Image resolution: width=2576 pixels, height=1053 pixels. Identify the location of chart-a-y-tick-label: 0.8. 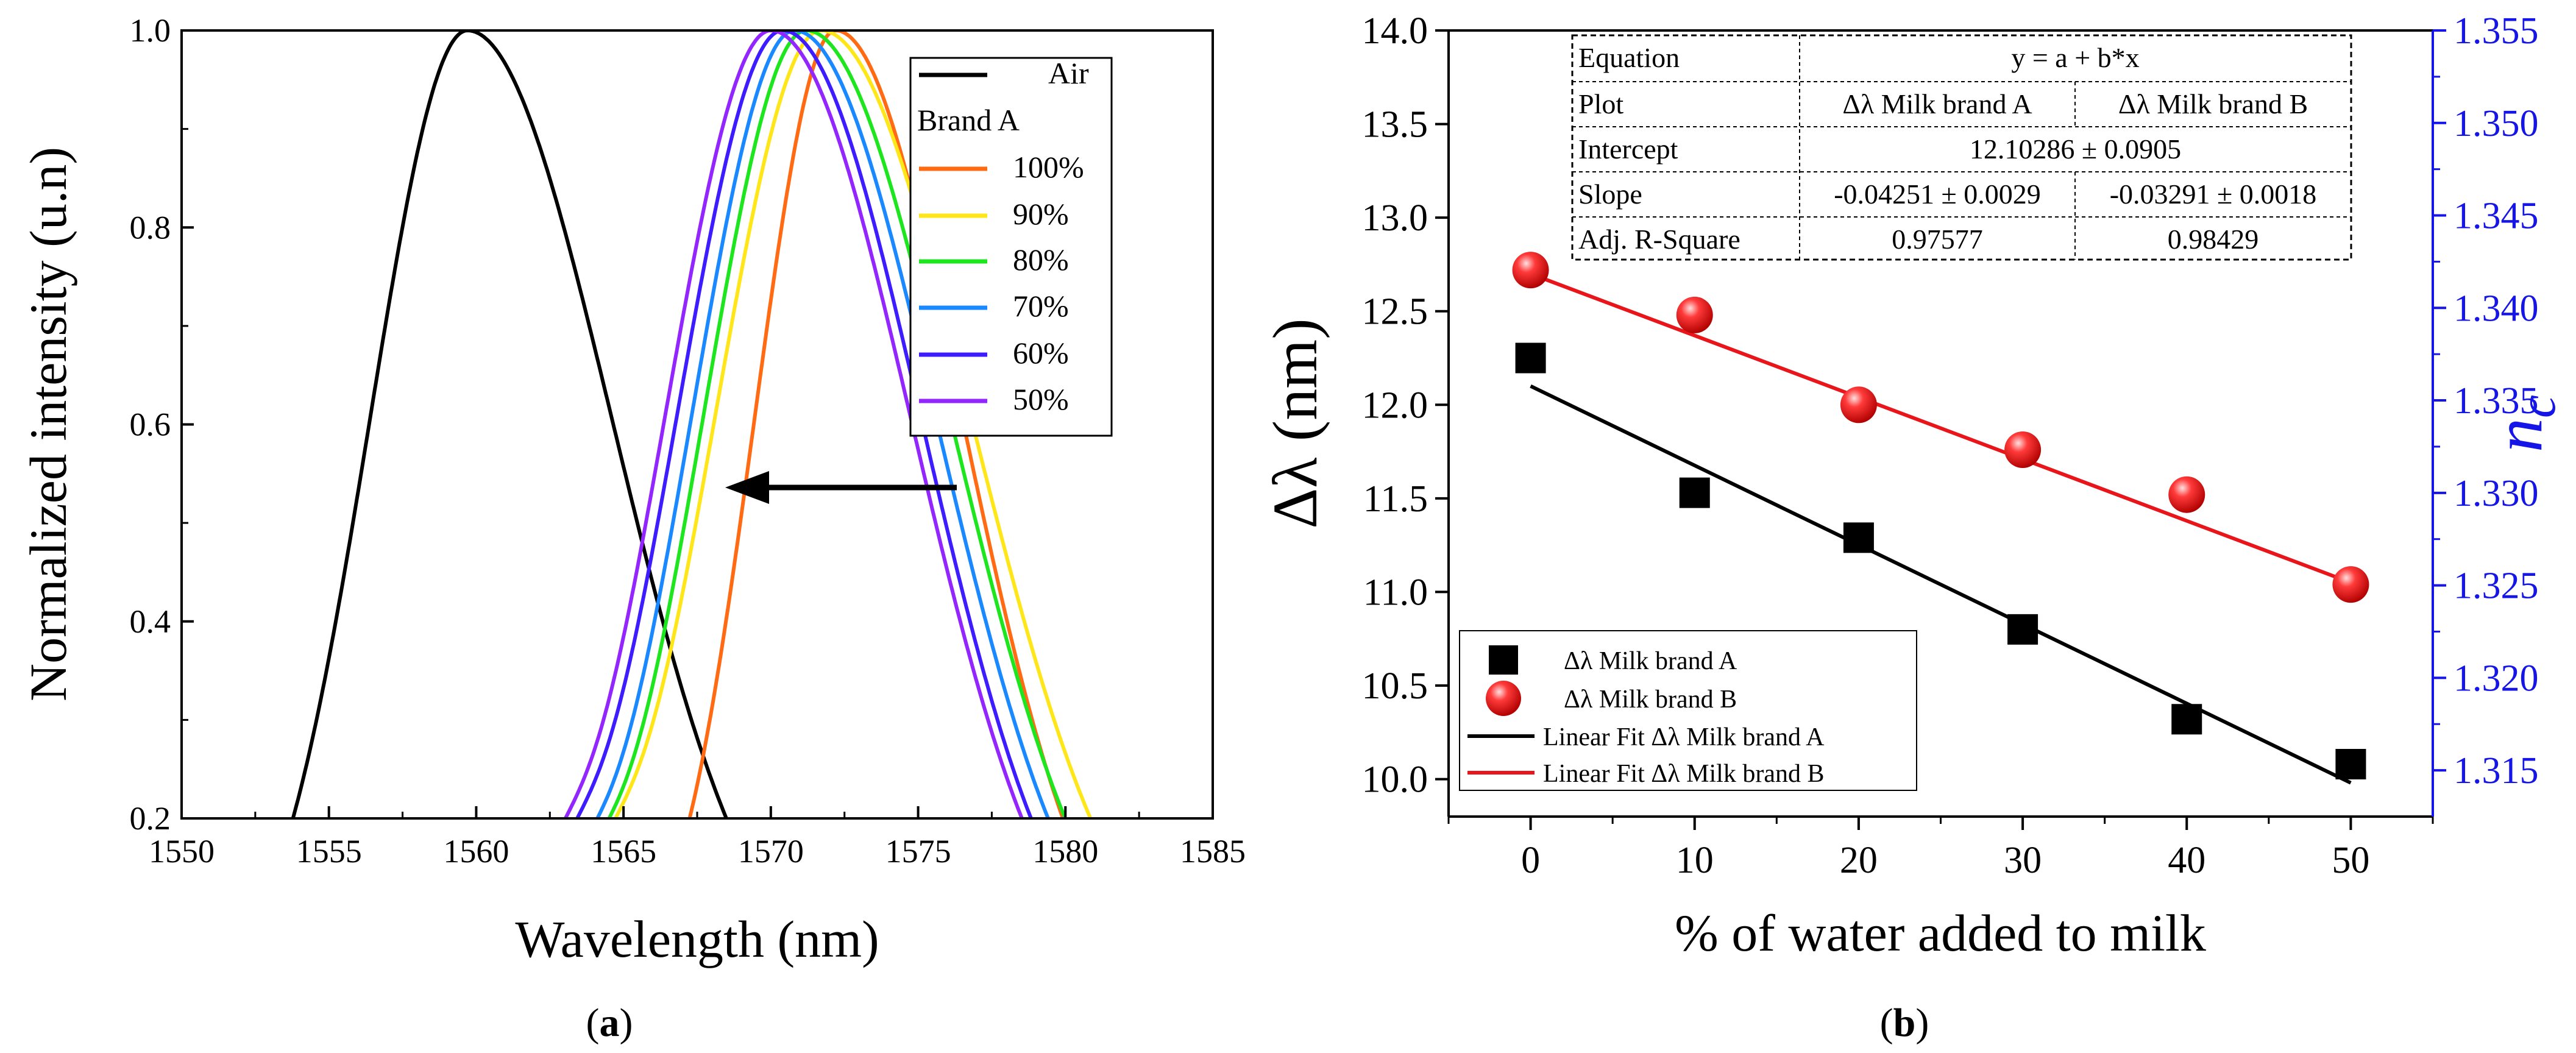
(151, 227).